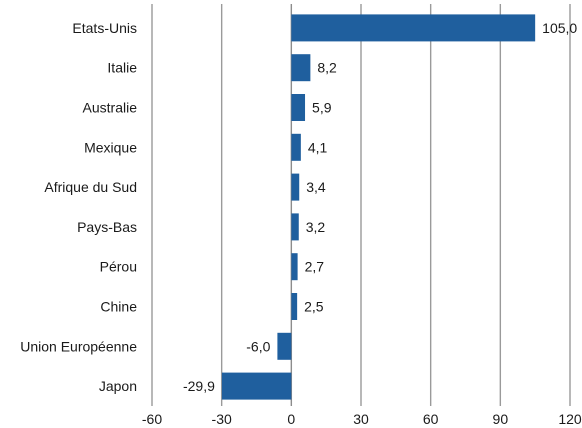 This screenshot has width=582, height=428. What do you see at coordinates (122, 68) in the screenshot?
I see `category-label: Italie` at bounding box center [122, 68].